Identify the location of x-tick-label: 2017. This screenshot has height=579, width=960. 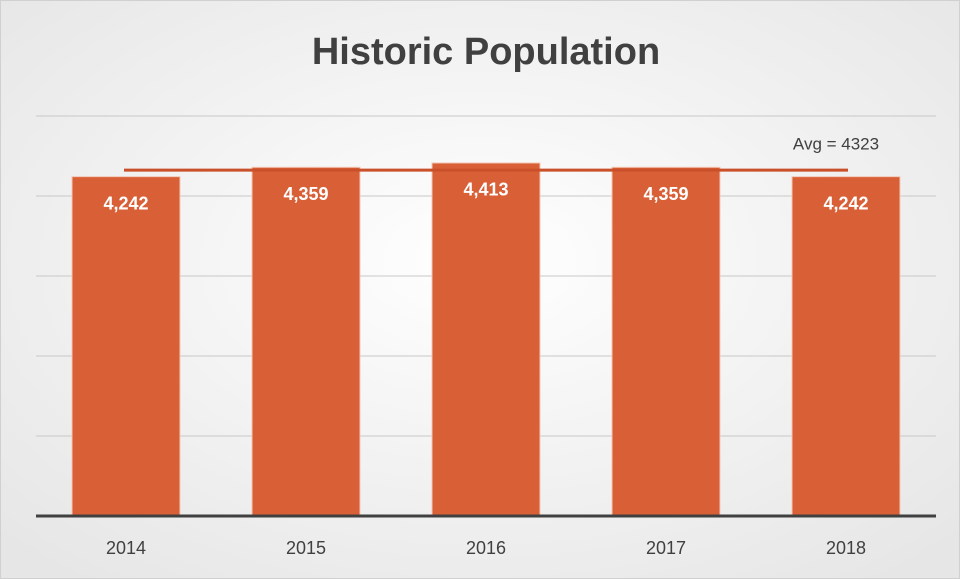
(666, 548).